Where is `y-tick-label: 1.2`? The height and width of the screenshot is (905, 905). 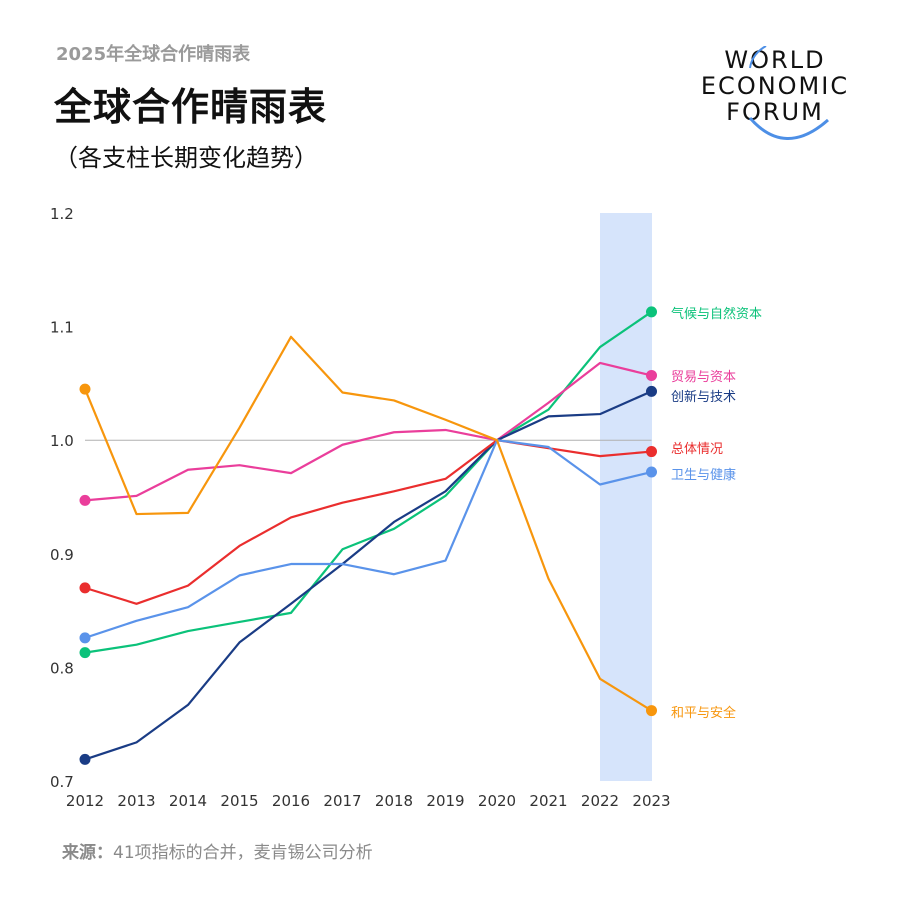
y-tick-label: 1.2 is located at coordinates (62, 214).